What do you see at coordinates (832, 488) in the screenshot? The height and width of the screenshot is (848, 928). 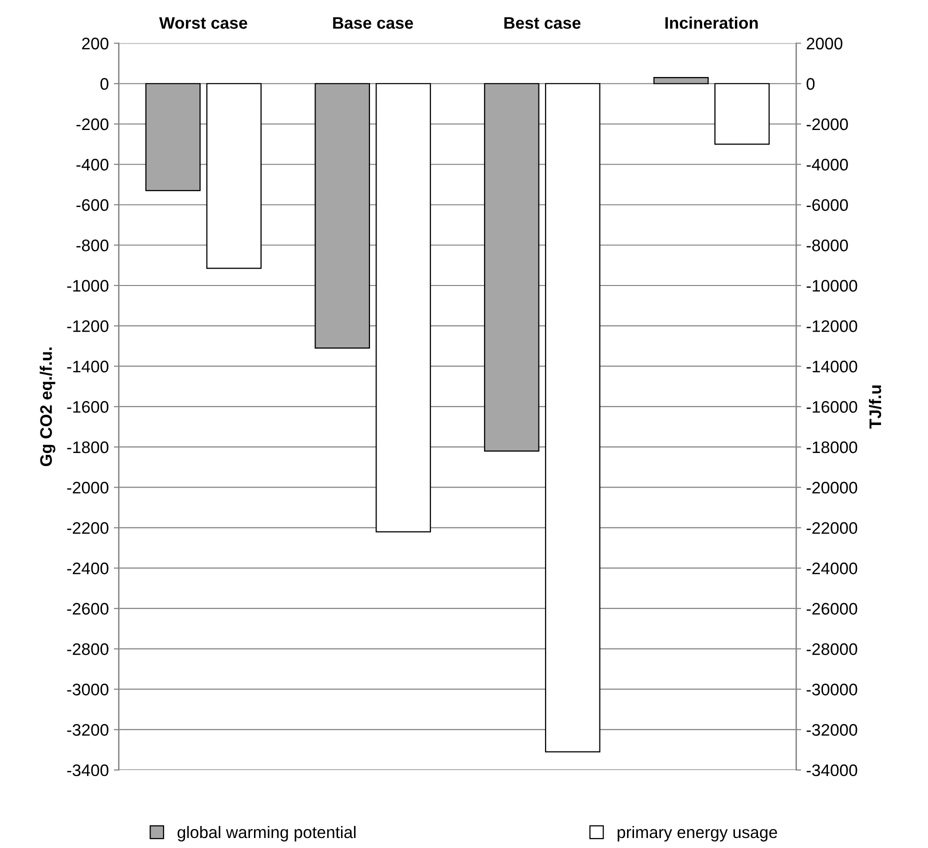 I see `y2-tick-label: -20000` at bounding box center [832, 488].